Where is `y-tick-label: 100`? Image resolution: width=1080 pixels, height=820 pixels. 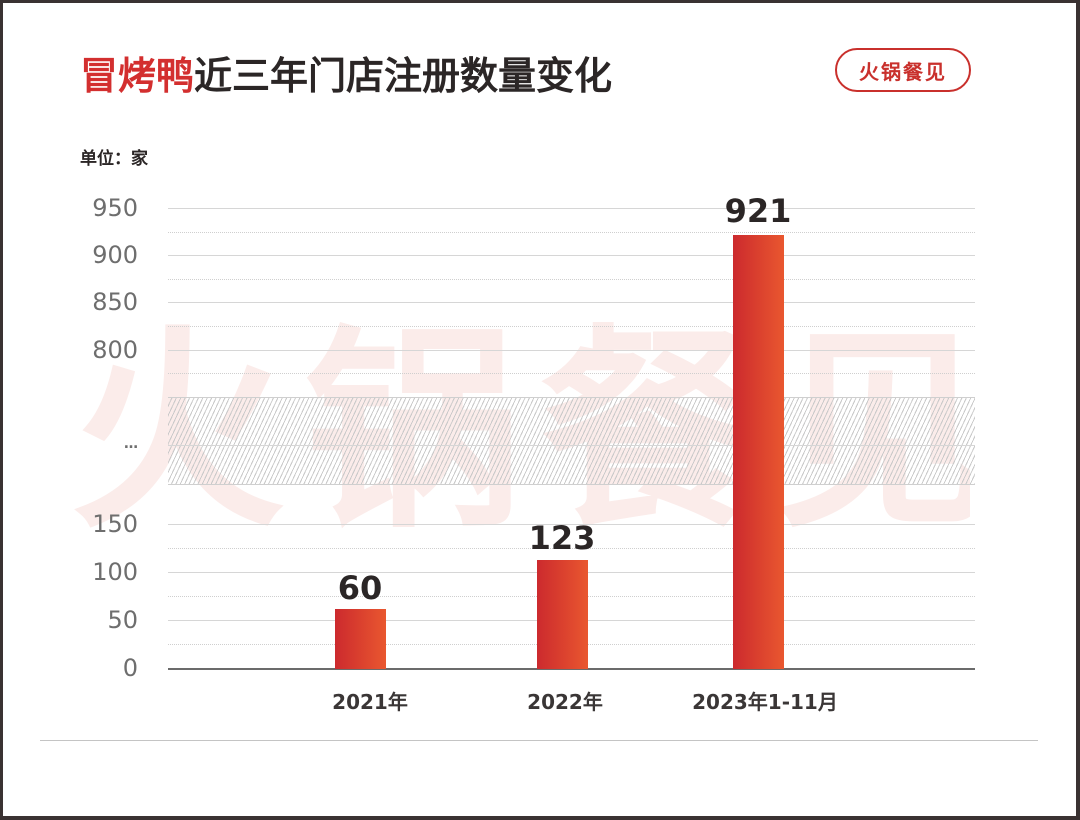
y-tick-label: 100 is located at coordinates (115, 572).